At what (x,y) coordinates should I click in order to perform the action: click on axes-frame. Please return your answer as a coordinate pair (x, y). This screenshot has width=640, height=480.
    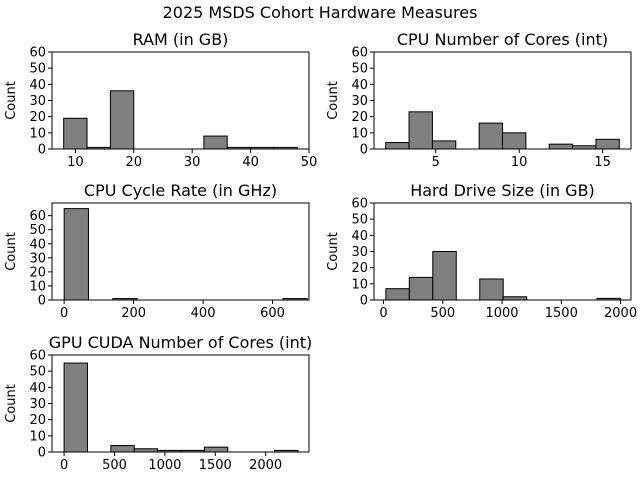
    Looking at the image, I should click on (180, 251).